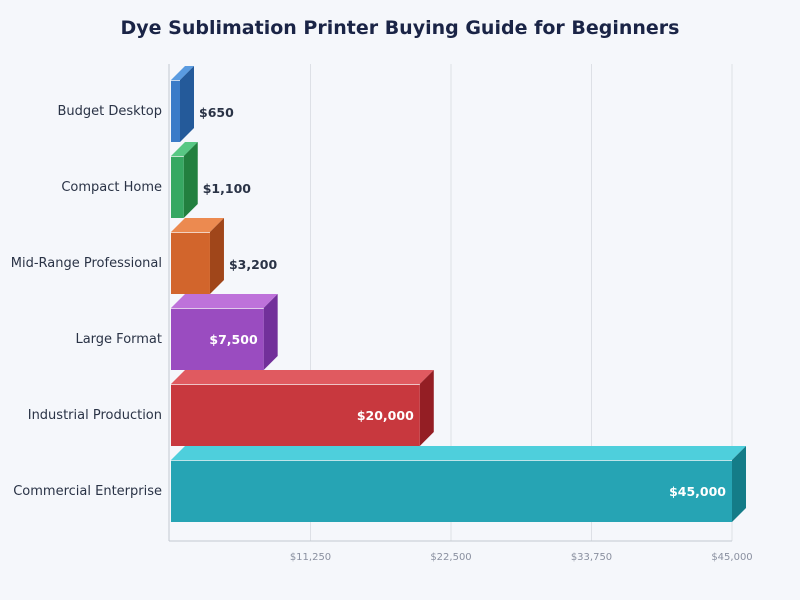  What do you see at coordinates (87, 491) in the screenshot?
I see `category-label: Commercial Enterprise` at bounding box center [87, 491].